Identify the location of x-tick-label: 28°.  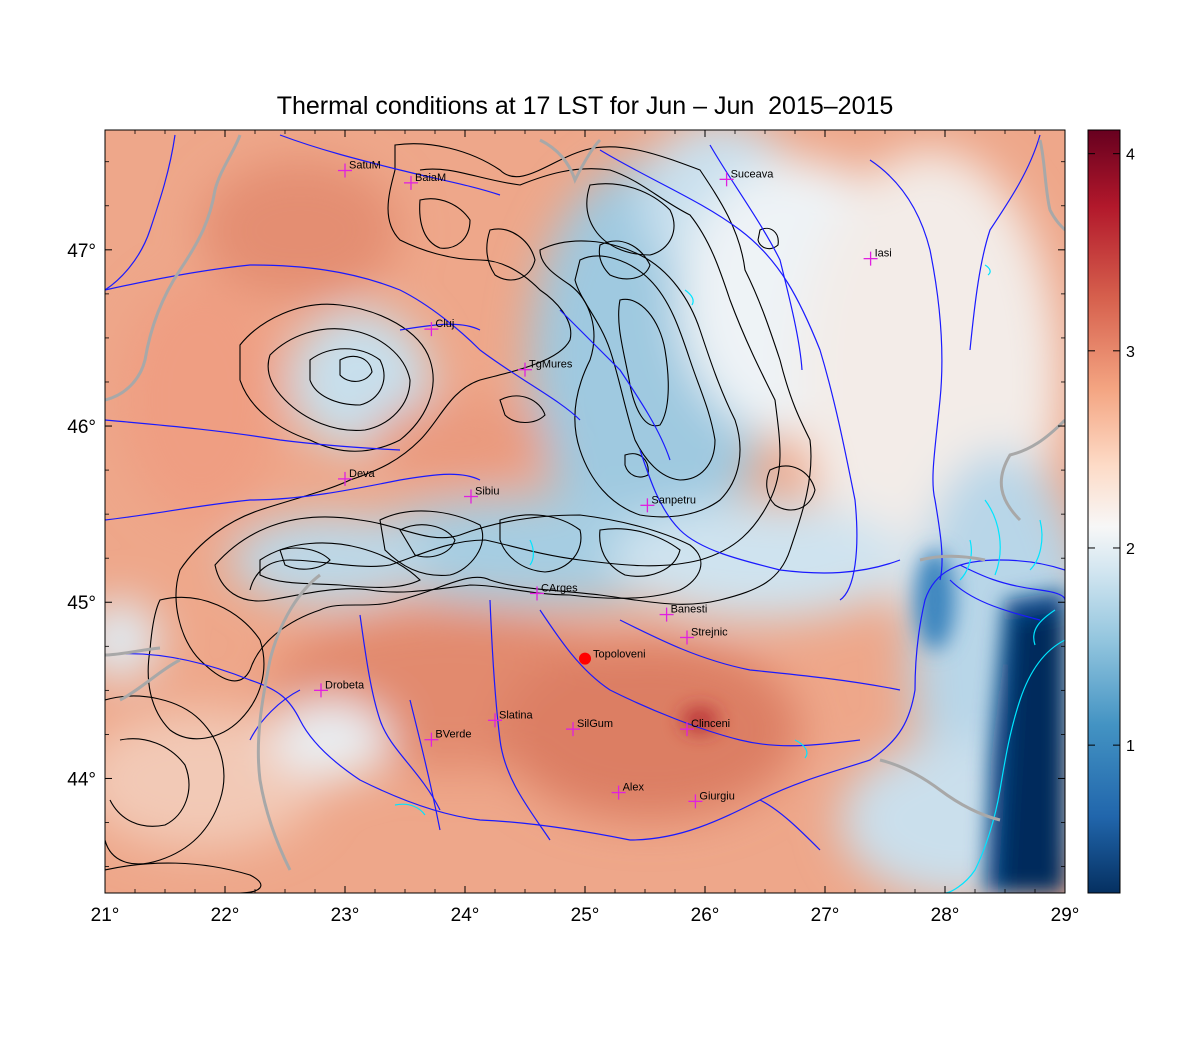
(945, 915).